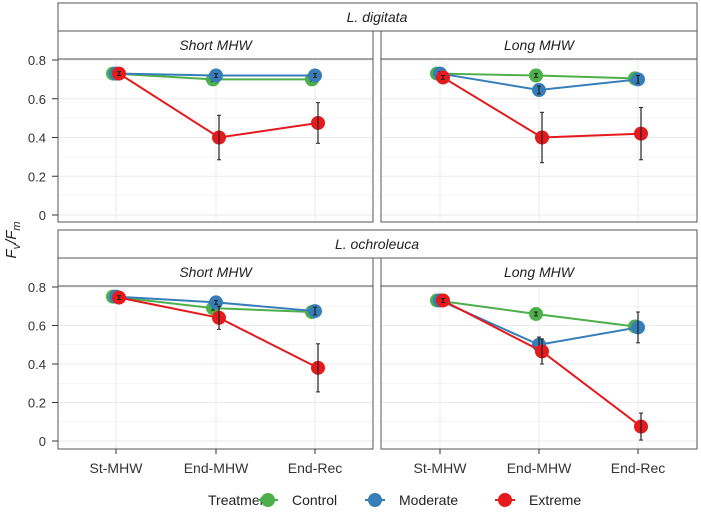 The width and height of the screenshot is (701, 513). I want to click on y-axis-label-part: /F, so click(11, 237).